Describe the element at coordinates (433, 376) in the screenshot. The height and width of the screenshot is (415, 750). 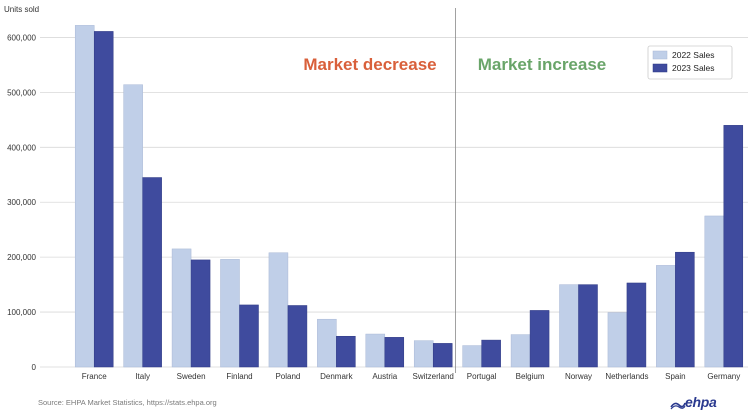
I see `x-tick-label: Switzerland` at that location.